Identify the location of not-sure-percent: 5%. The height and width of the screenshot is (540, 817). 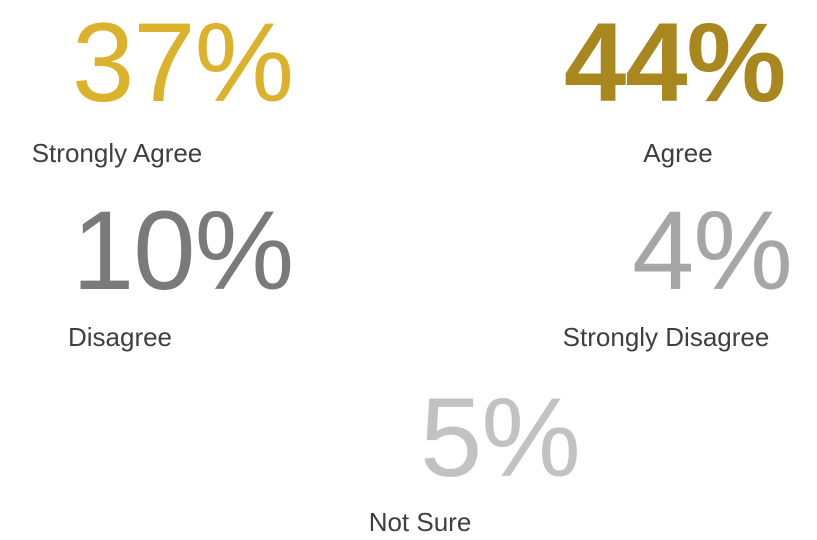
(500, 437).